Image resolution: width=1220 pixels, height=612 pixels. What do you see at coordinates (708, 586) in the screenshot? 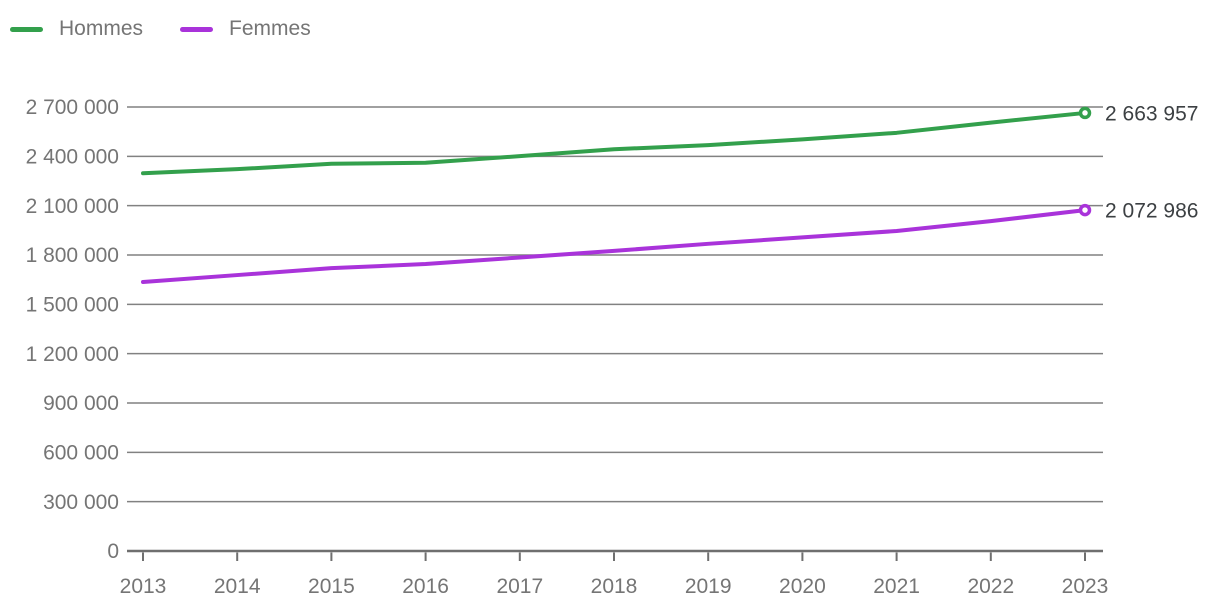
I see `x-tick-label: 2019` at bounding box center [708, 586].